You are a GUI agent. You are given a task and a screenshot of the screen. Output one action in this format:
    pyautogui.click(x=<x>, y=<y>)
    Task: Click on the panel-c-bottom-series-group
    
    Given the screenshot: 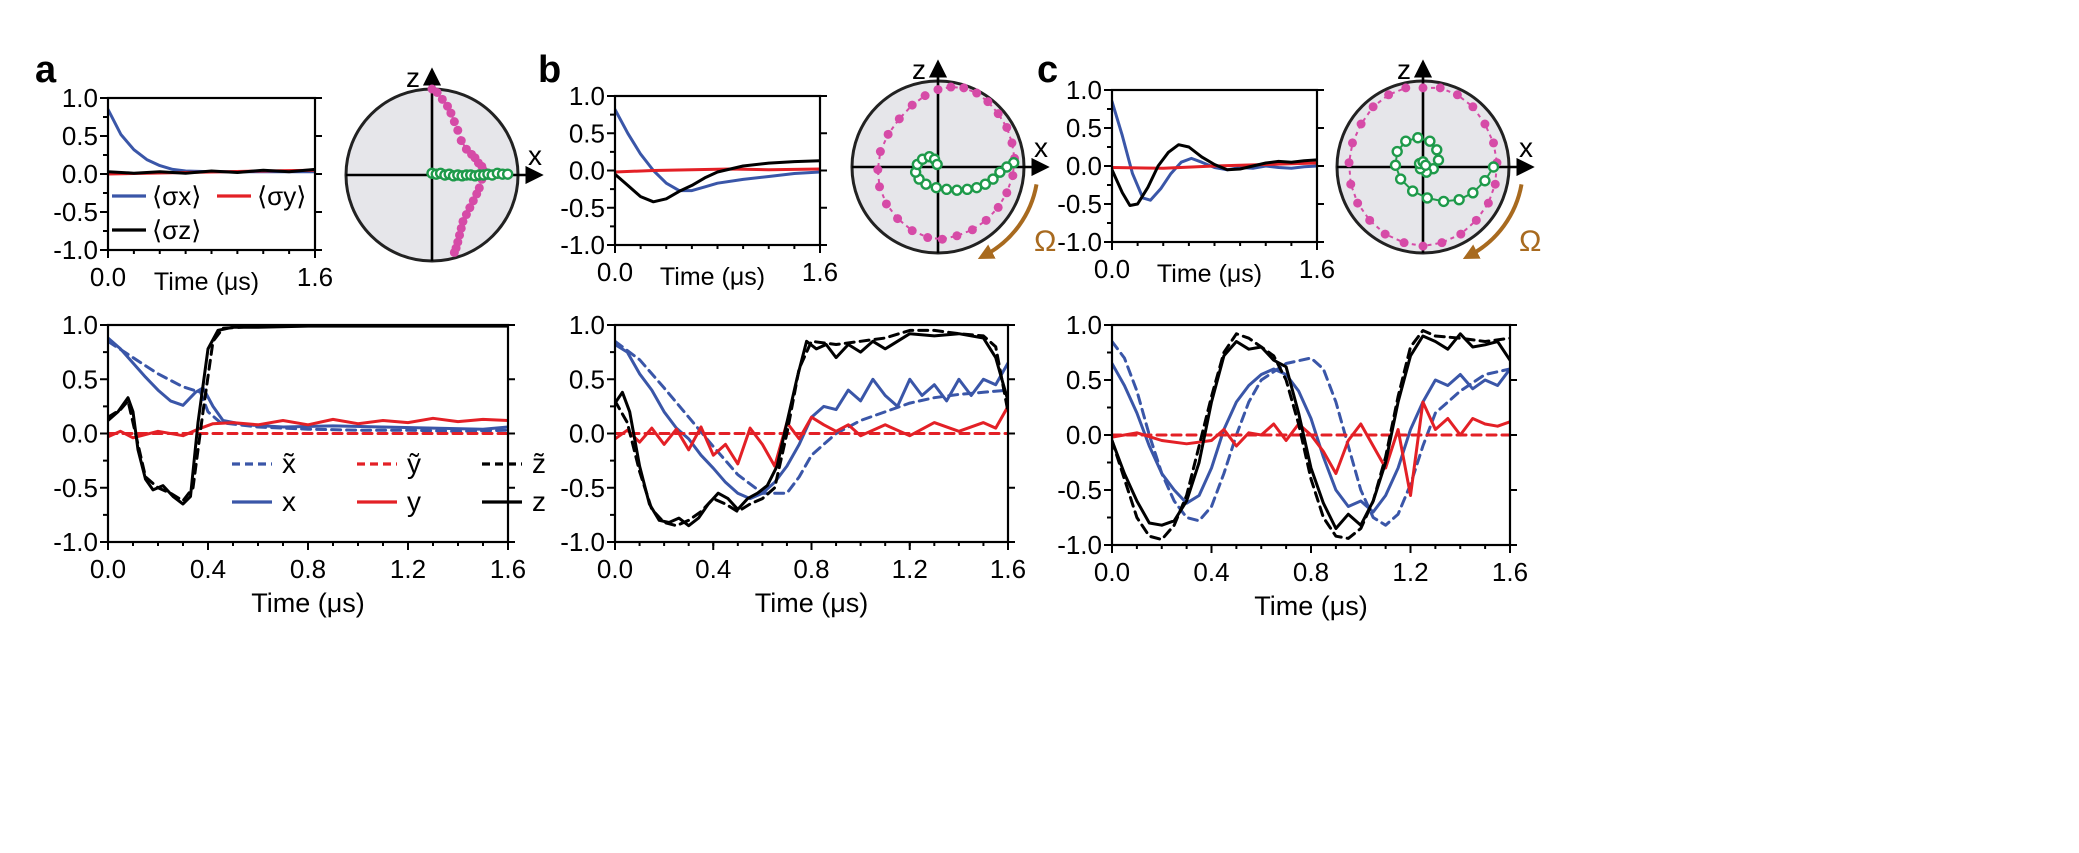 What is the action you would take?
    pyautogui.click(x=1311, y=435)
    